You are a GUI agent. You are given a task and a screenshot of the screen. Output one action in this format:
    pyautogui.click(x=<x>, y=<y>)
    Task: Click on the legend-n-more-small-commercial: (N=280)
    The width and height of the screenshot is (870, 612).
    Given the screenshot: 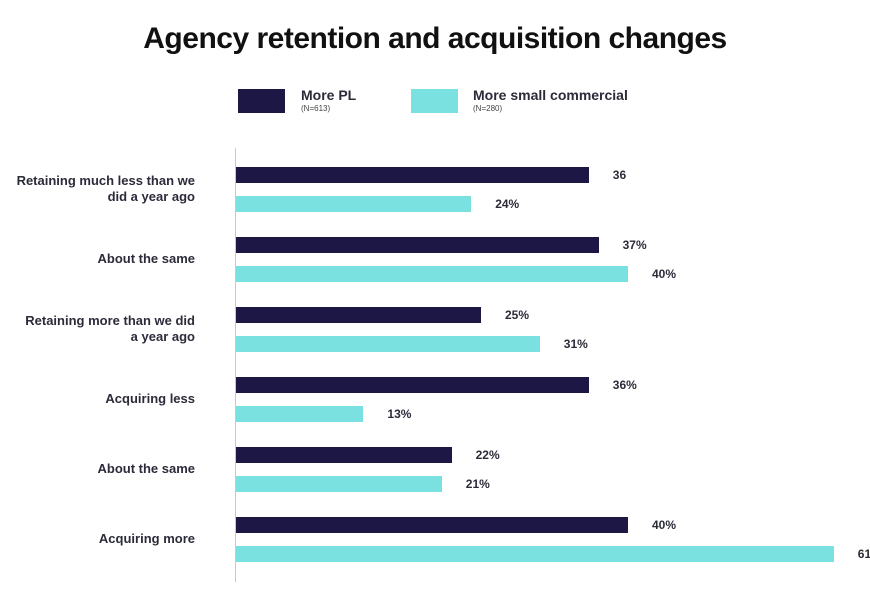 What is the action you would take?
    pyautogui.click(x=488, y=108)
    